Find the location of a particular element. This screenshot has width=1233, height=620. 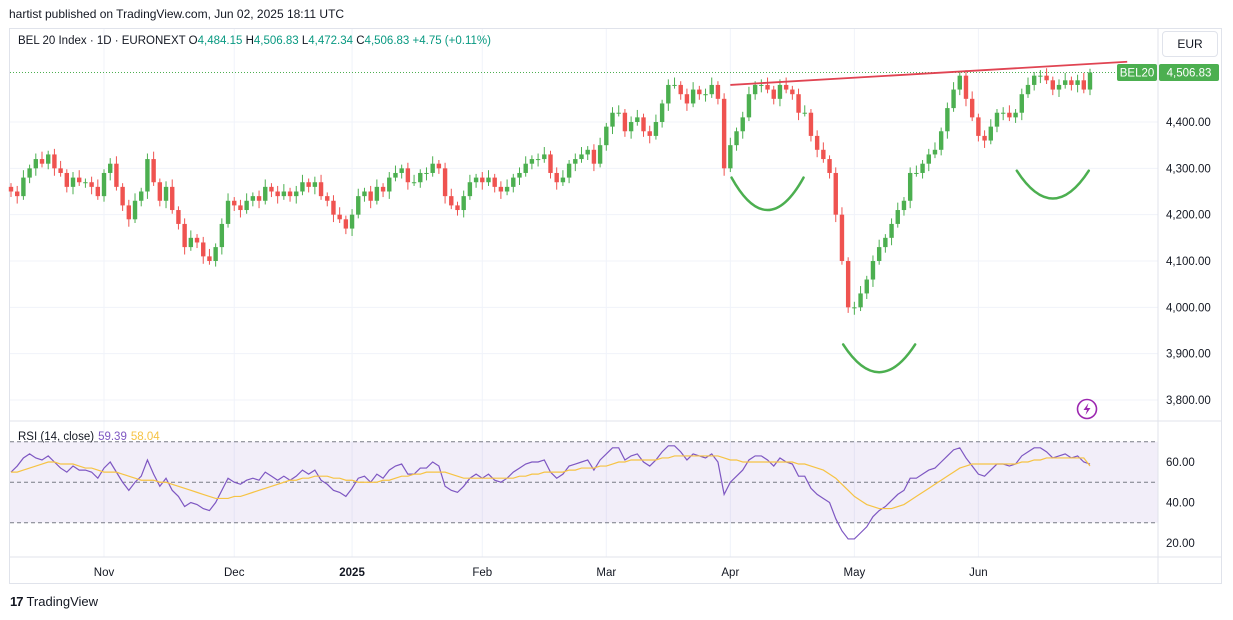

rsi-series is located at coordinates (550, 492).